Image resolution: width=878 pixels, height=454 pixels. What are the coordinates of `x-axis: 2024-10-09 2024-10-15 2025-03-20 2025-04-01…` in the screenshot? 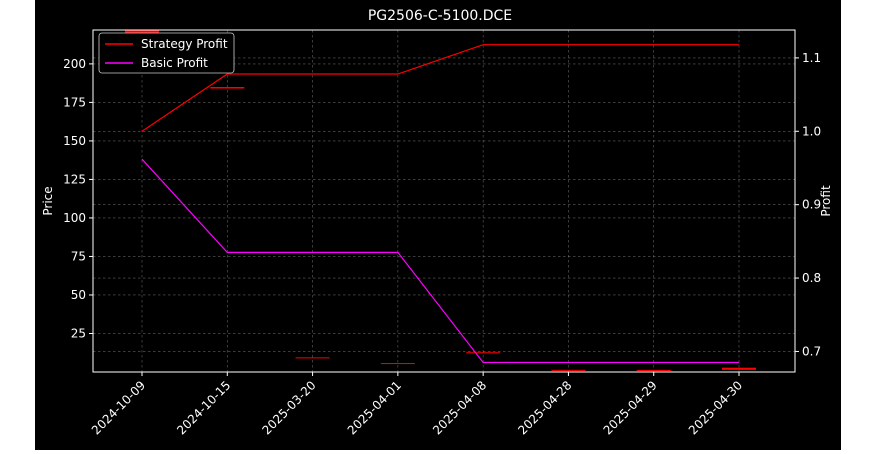 It's located at (417, 404).